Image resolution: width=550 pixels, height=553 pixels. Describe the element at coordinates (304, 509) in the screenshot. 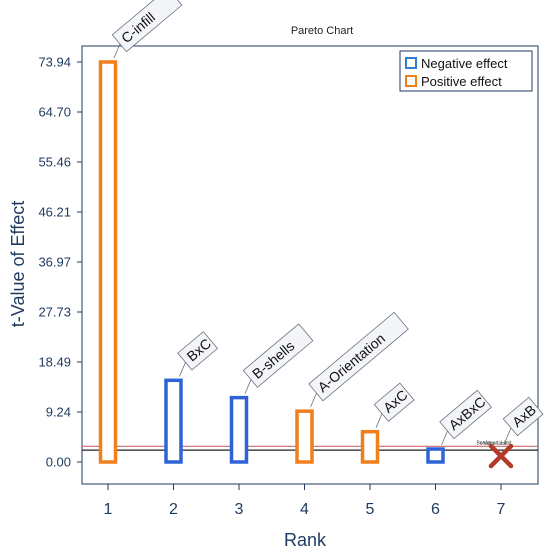

I see `x-tick-label: 4` at that location.